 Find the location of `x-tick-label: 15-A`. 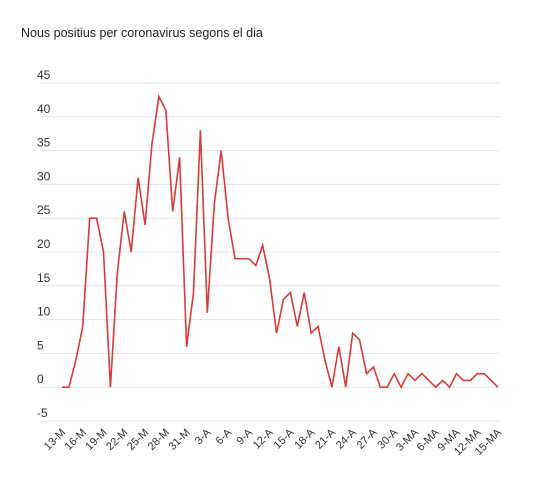

x-tick-label: 15-A is located at coordinates (284, 438).